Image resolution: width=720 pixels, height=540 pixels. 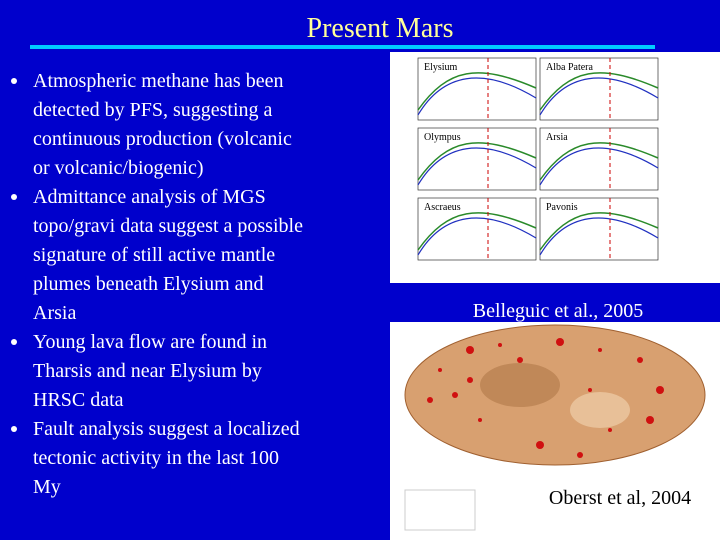 What do you see at coordinates (562, 207) in the screenshot?
I see `panel-label: Pavonis` at bounding box center [562, 207].